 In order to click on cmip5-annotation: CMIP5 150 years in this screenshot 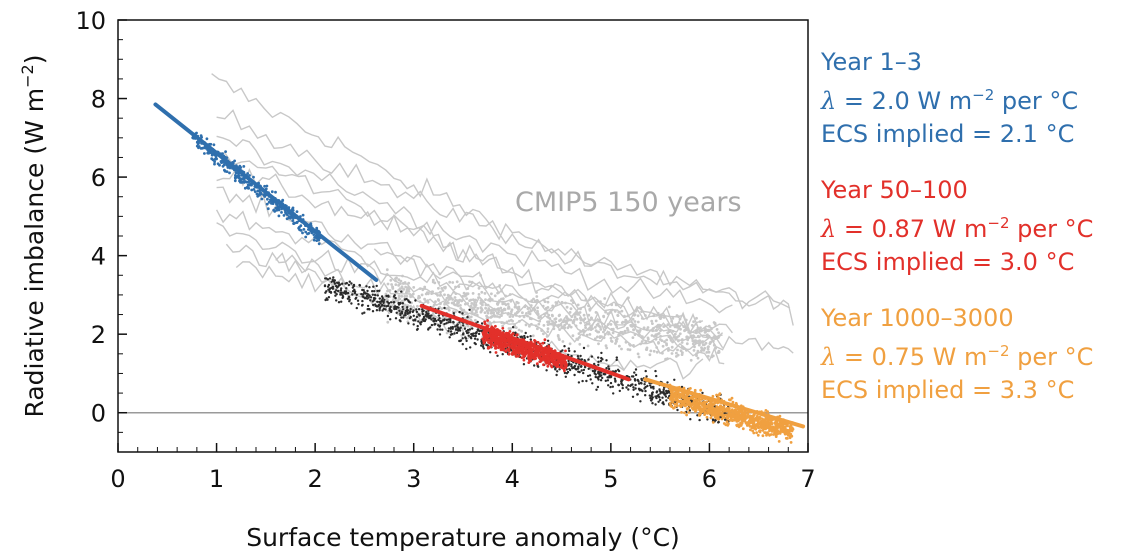, I will do `click(628, 202)`.